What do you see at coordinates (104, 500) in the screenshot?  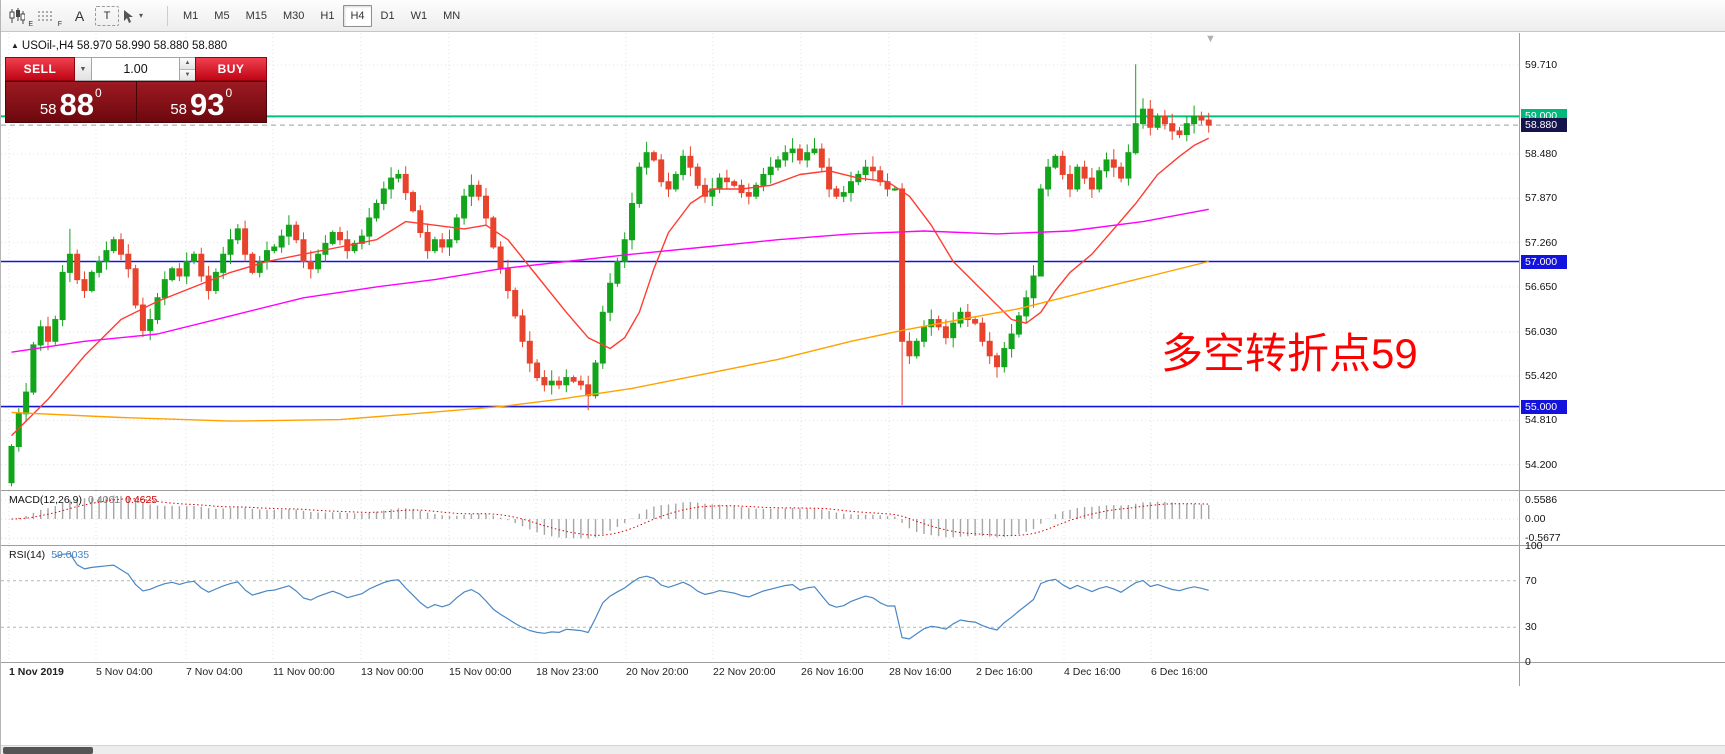 I see `macd-main-value: 0.4061` at bounding box center [104, 500].